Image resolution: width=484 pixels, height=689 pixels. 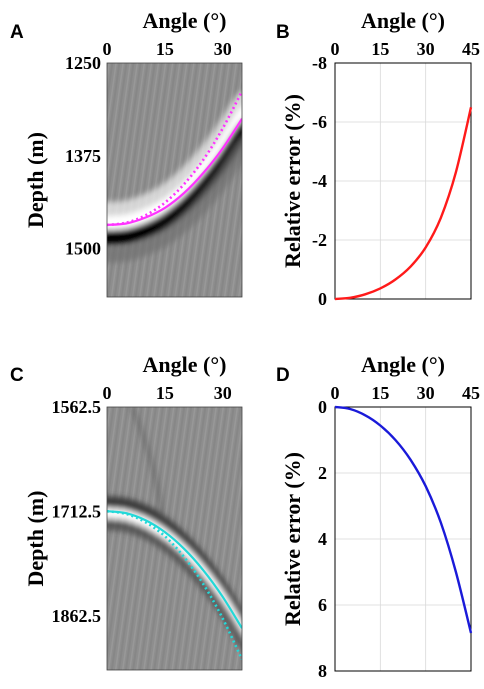 I want to click on panel-label-b: B, so click(x=283, y=32).